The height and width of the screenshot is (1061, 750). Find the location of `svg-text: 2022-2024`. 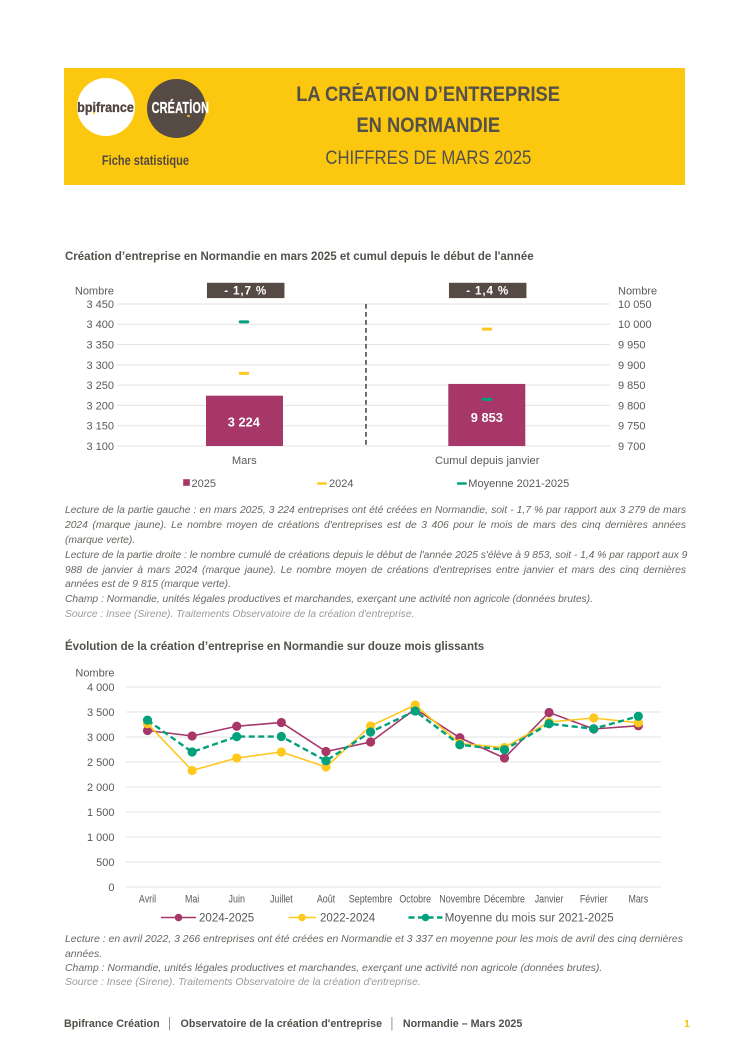

svg-text: 2022-2024 is located at coordinates (348, 919).